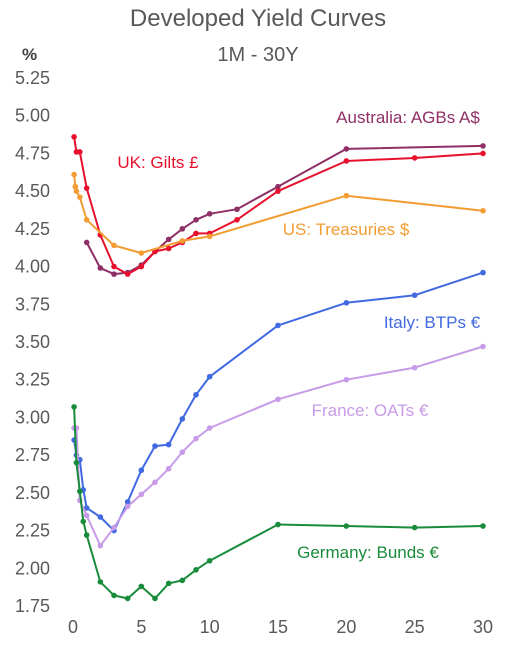  Describe the element at coordinates (32, 380) in the screenshot. I see `y-tick-label: 3.25` at that location.